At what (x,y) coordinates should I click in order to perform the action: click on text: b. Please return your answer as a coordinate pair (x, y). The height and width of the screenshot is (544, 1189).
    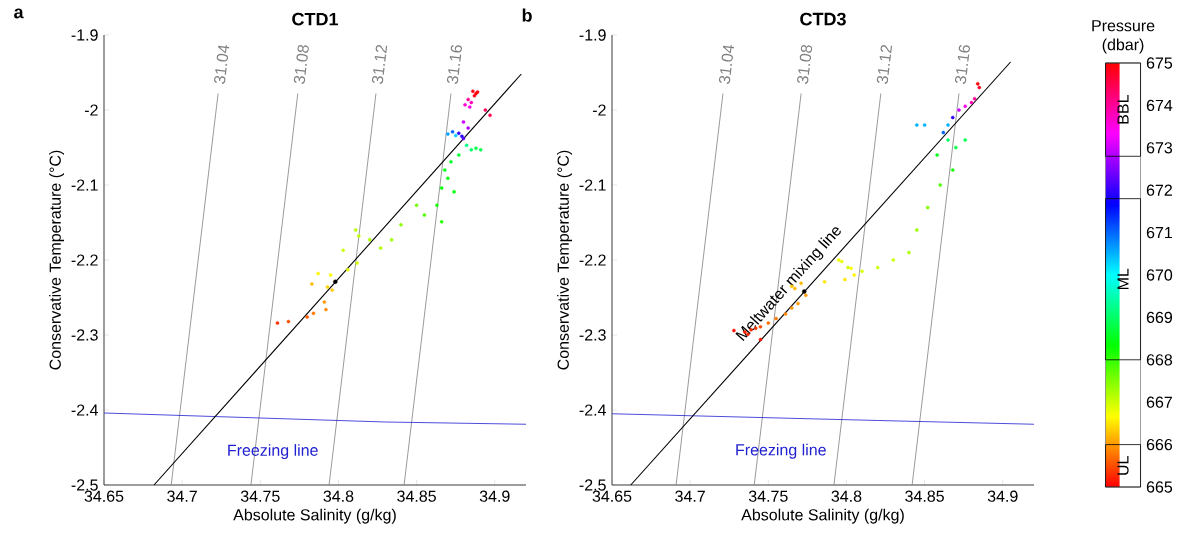
    Looking at the image, I should click on (527, 15).